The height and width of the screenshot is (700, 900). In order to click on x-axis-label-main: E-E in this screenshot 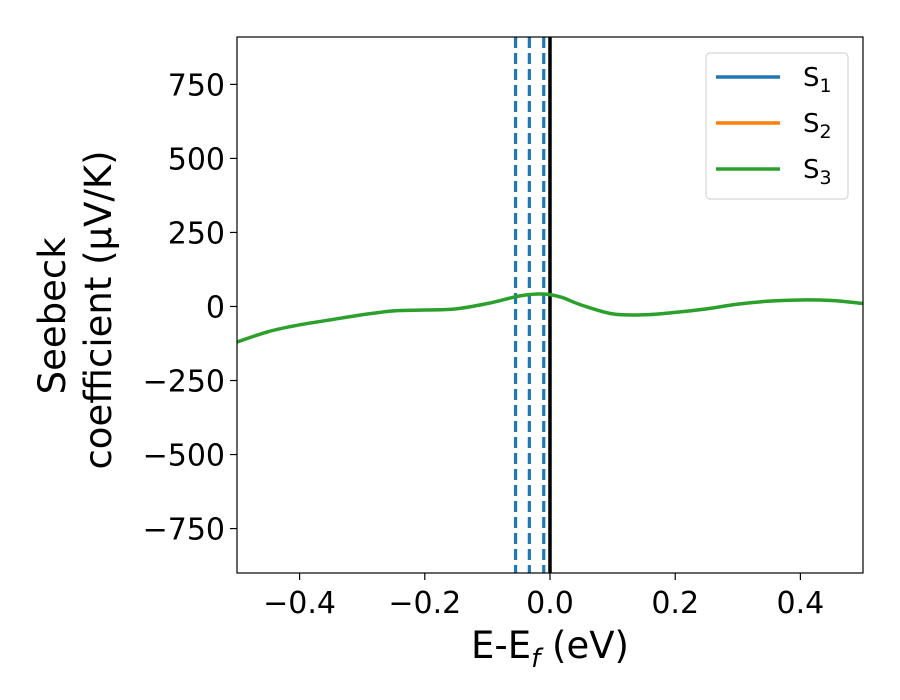, I will do `click(501, 645)`.